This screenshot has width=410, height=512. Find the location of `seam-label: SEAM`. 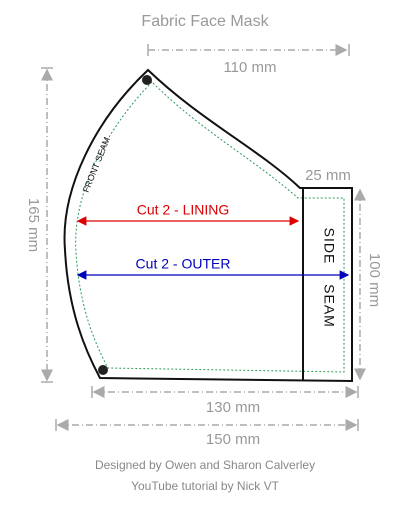

seam-label: SEAM is located at coordinates (329, 306).